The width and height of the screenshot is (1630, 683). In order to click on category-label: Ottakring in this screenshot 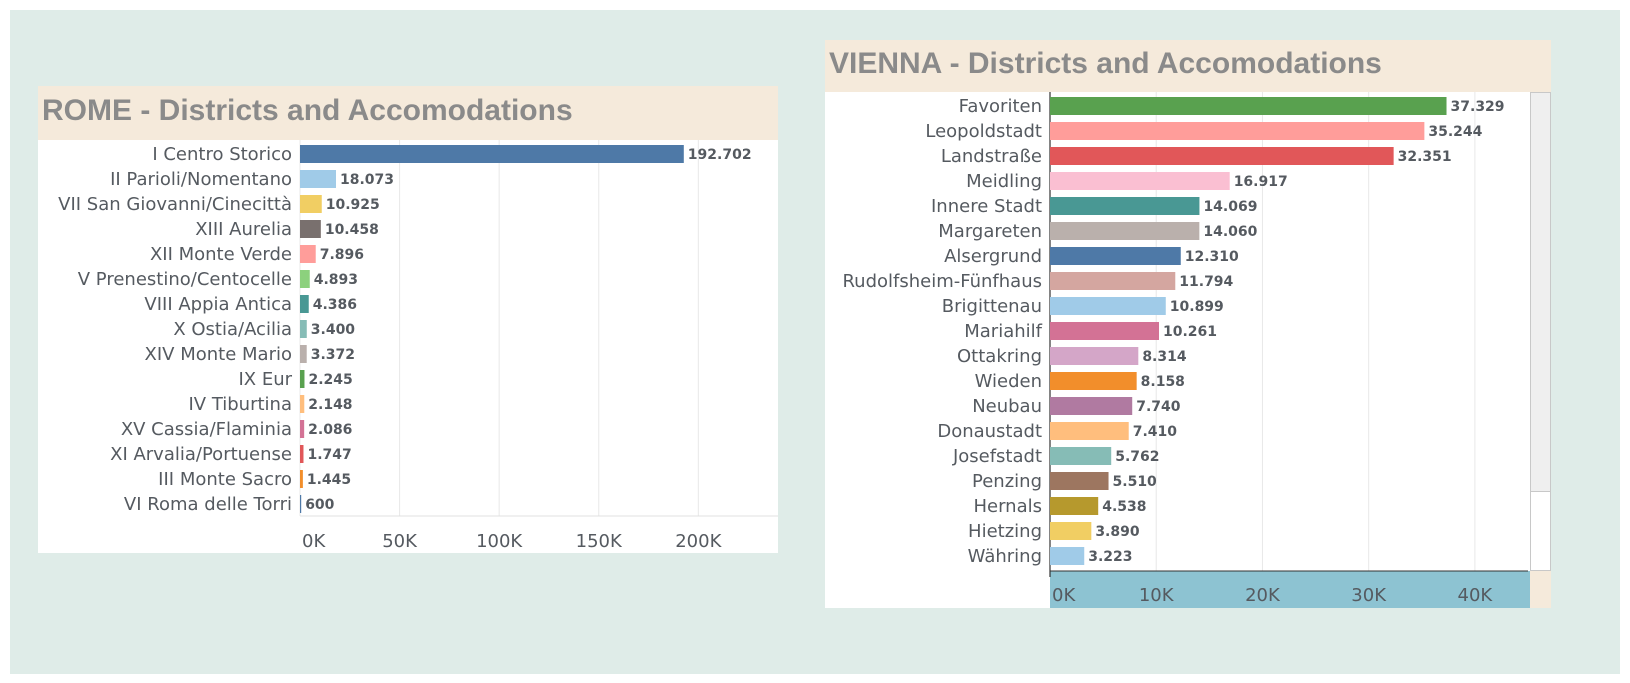, I will do `click(999, 356)`.